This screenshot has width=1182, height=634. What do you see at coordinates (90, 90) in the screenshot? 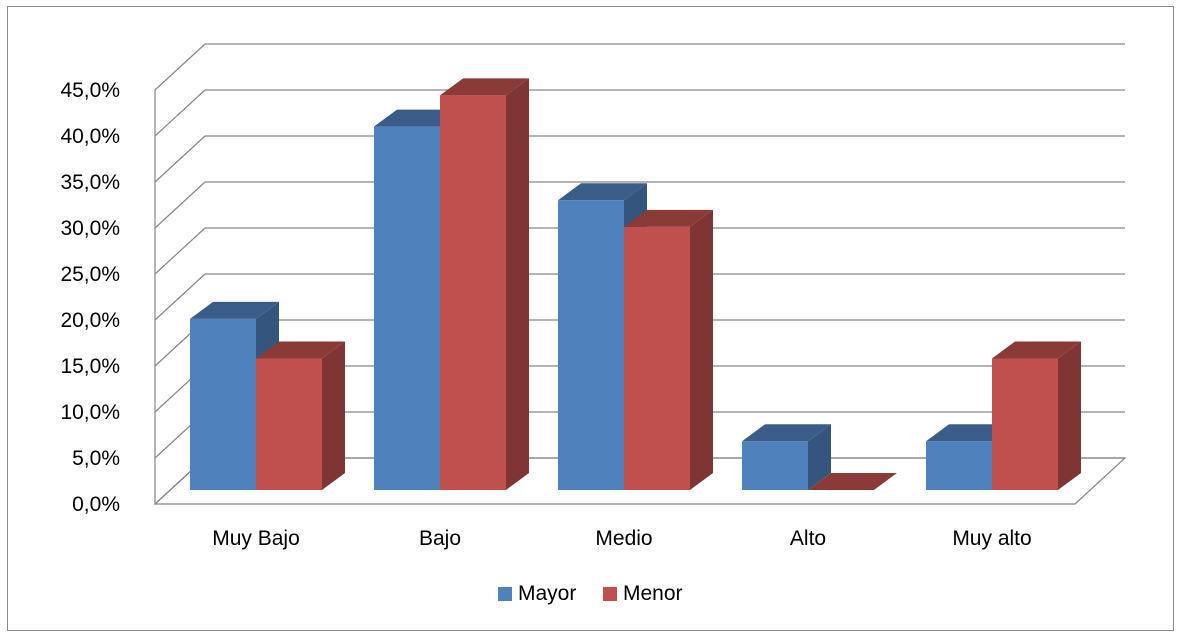
I see `y-tick-label: 45,0%` at bounding box center [90, 90].